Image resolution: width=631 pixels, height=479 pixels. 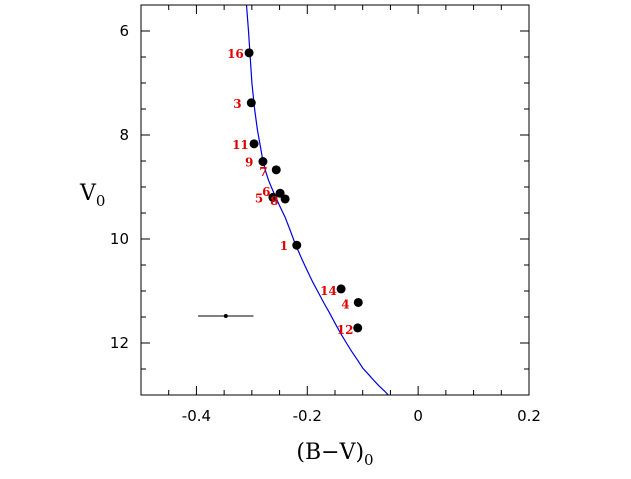 What do you see at coordinates (345, 304) in the screenshot?
I see `point-label-4: 4` at bounding box center [345, 304].